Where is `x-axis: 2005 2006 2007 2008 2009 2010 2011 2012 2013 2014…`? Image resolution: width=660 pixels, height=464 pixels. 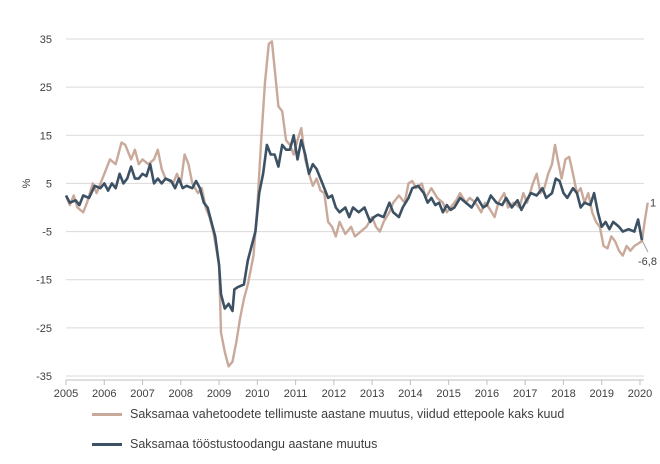 x-axis: 2005 2006 2007 2008 2009 2010 2011 2012 2013 2014… is located at coordinates (353, 389).